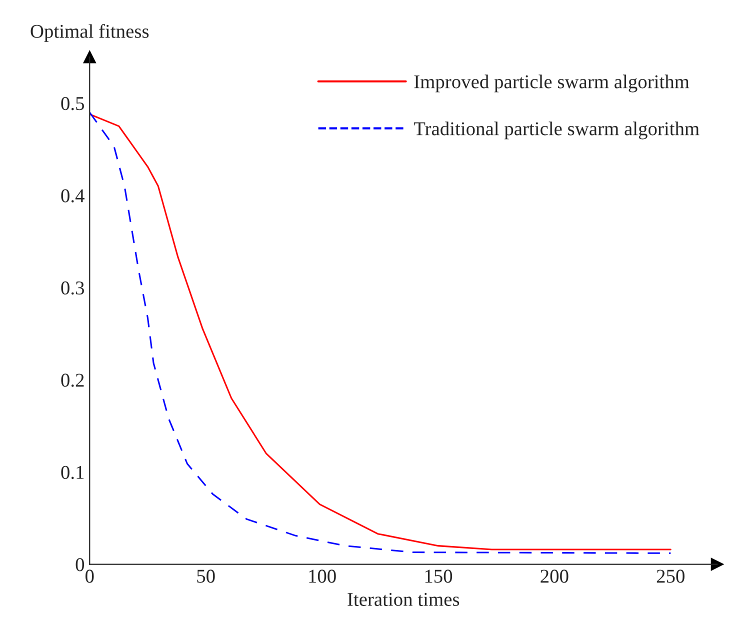 The image size is (747, 634). What do you see at coordinates (206, 576) in the screenshot?
I see `x-tick-label: 50` at bounding box center [206, 576].